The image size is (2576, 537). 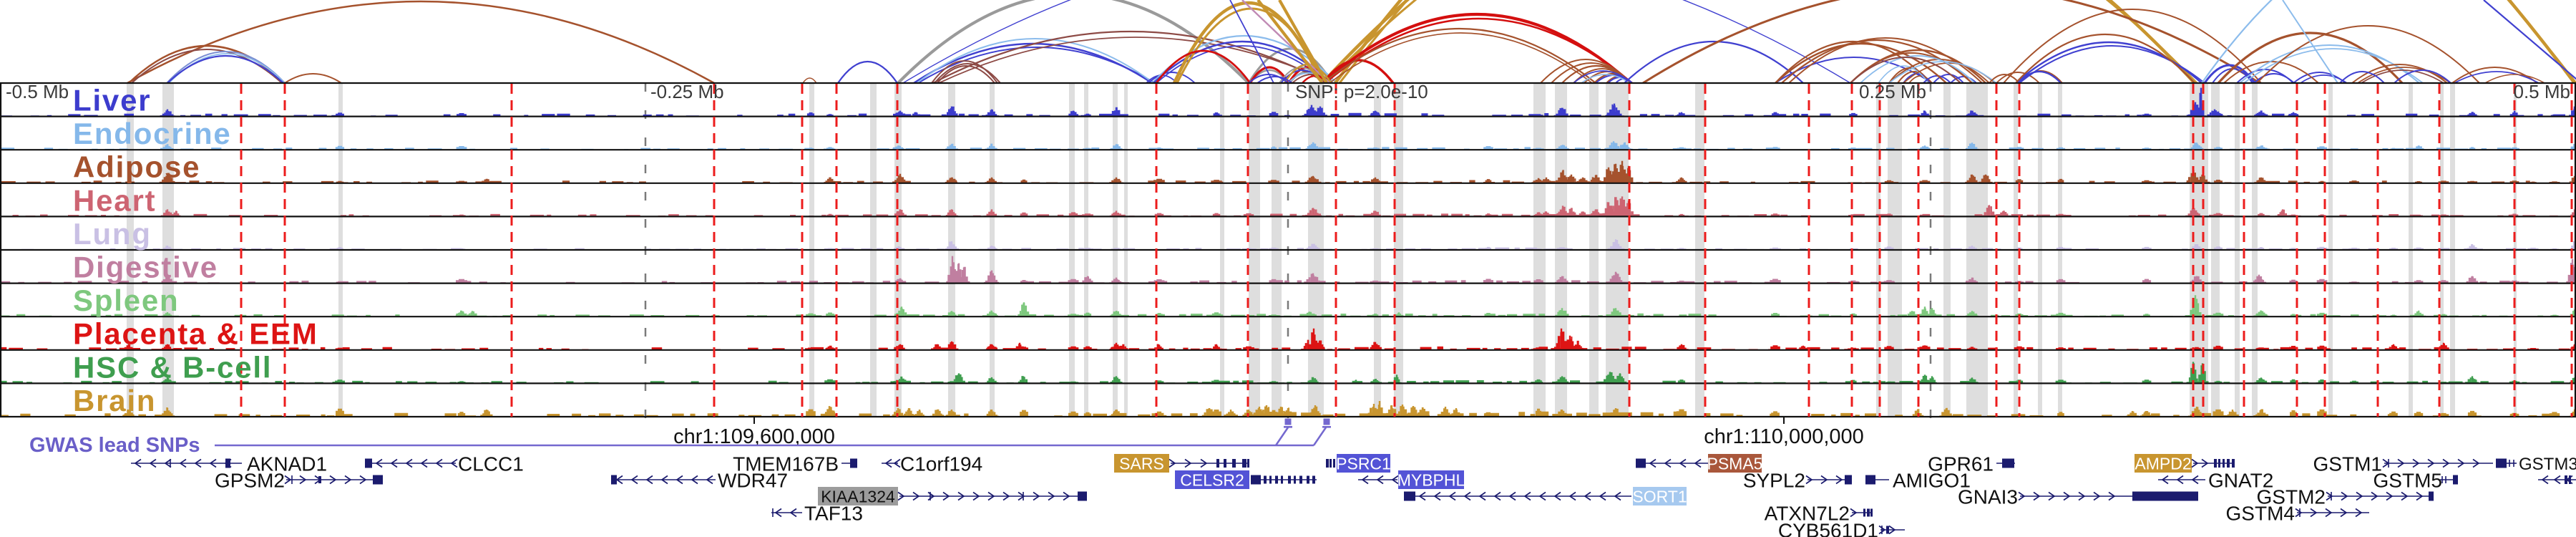 What do you see at coordinates (195, 334) in the screenshot?
I see `svg-text: Placenta & EEM` at bounding box center [195, 334].